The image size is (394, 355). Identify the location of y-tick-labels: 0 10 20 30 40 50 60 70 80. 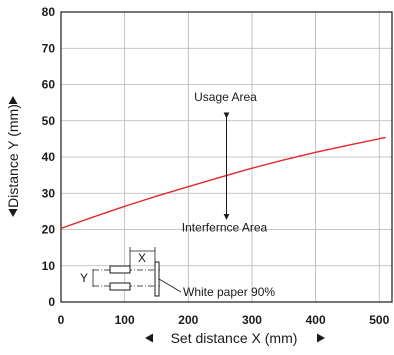
(49, 157).